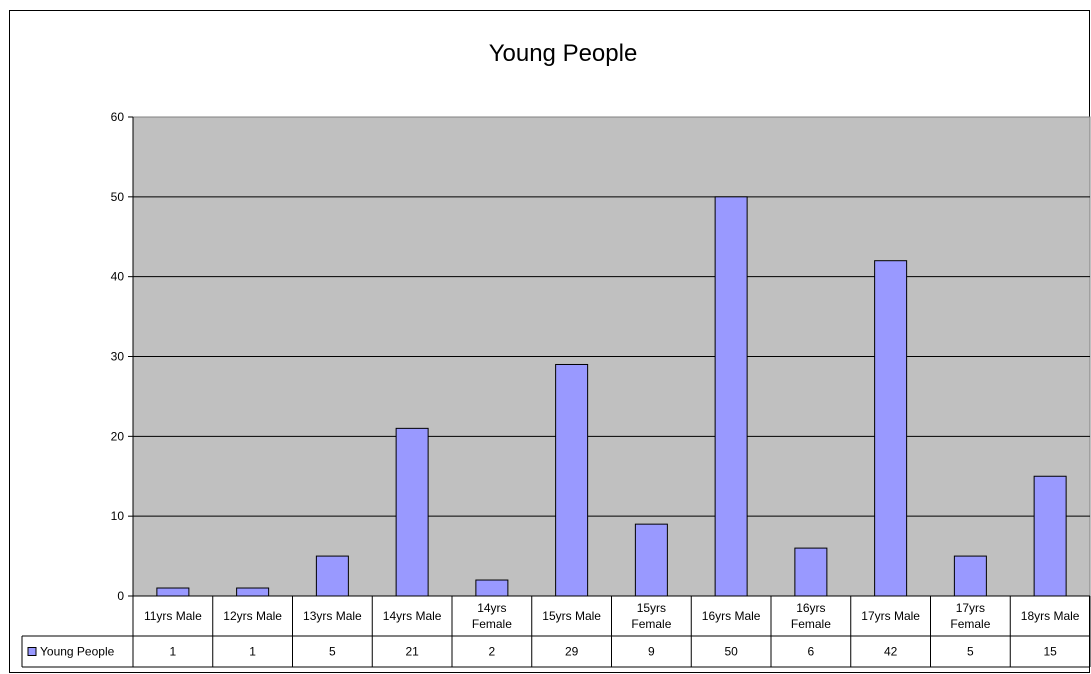  Describe the element at coordinates (731, 616) in the screenshot. I see `category-label: 16yrs Male` at that location.